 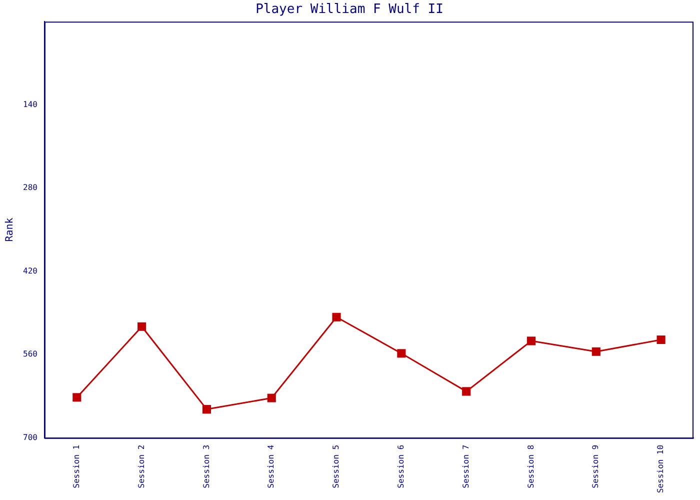 What do you see at coordinates (141, 466) in the screenshot?
I see `x-tick-label: Session 2` at bounding box center [141, 466].